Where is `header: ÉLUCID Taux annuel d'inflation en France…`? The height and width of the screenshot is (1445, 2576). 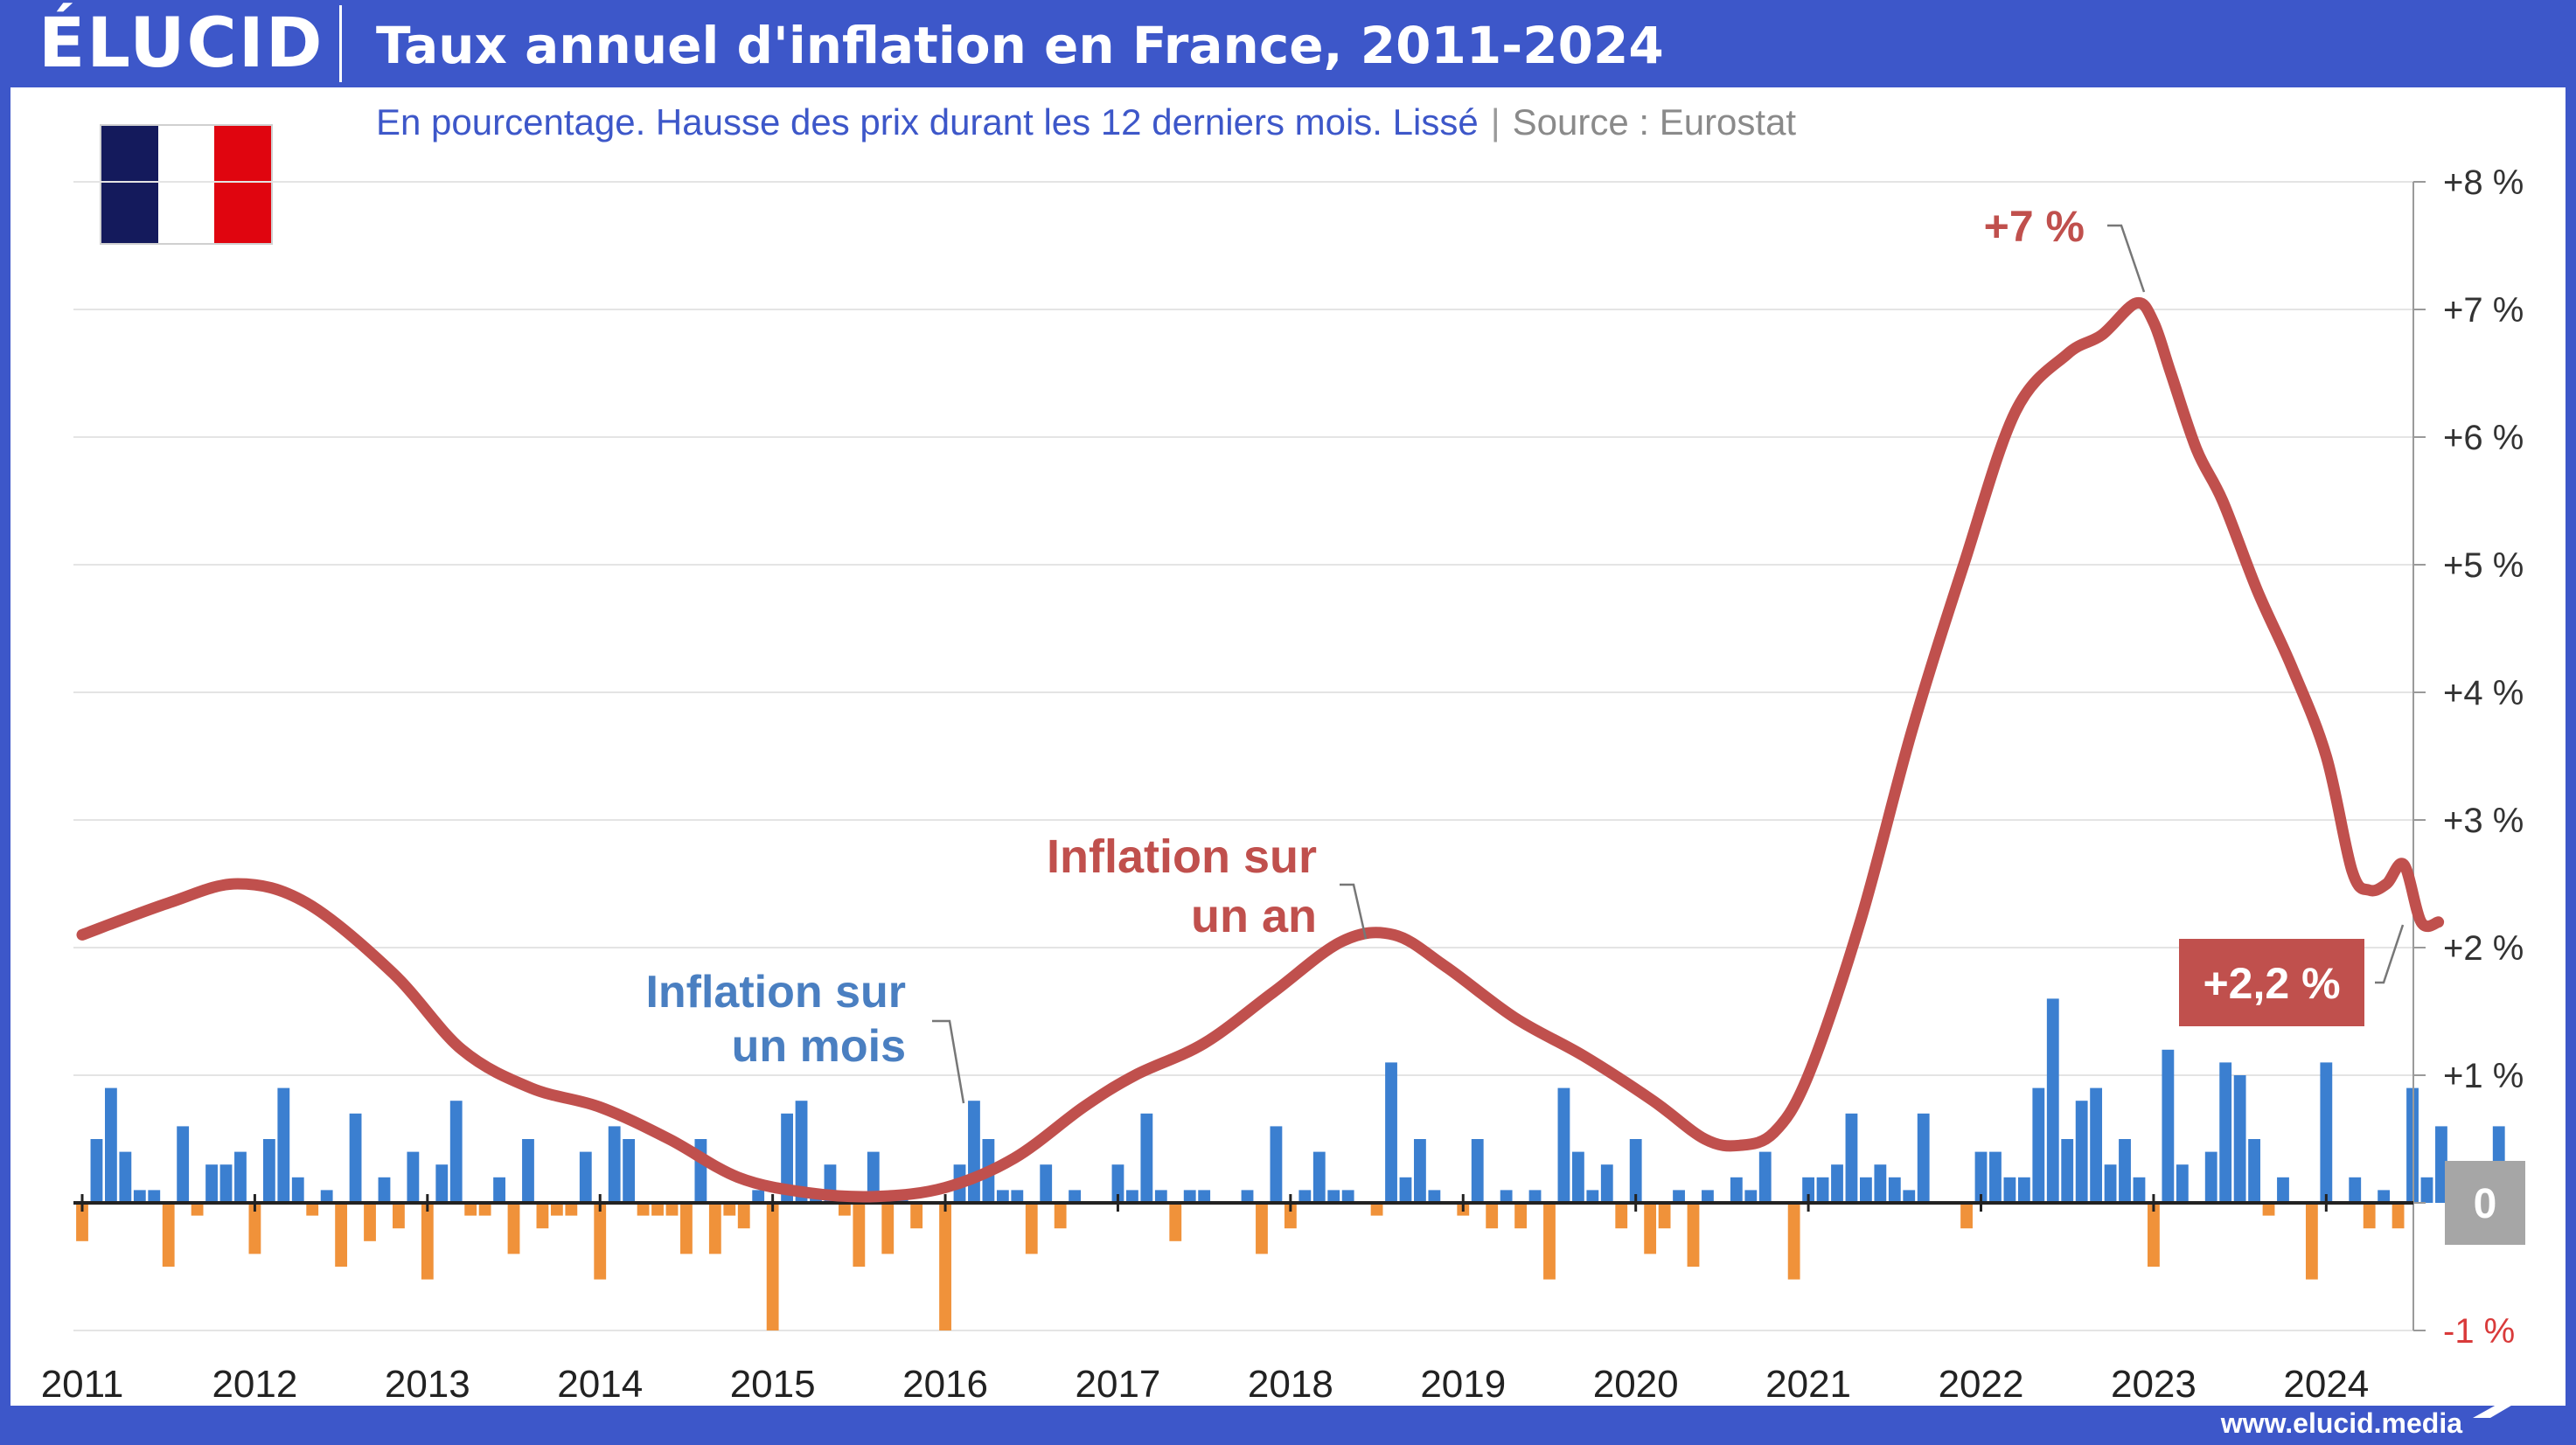
header: ÉLUCID Taux annuel d'inflation en France… is located at coordinates (1288, 43).